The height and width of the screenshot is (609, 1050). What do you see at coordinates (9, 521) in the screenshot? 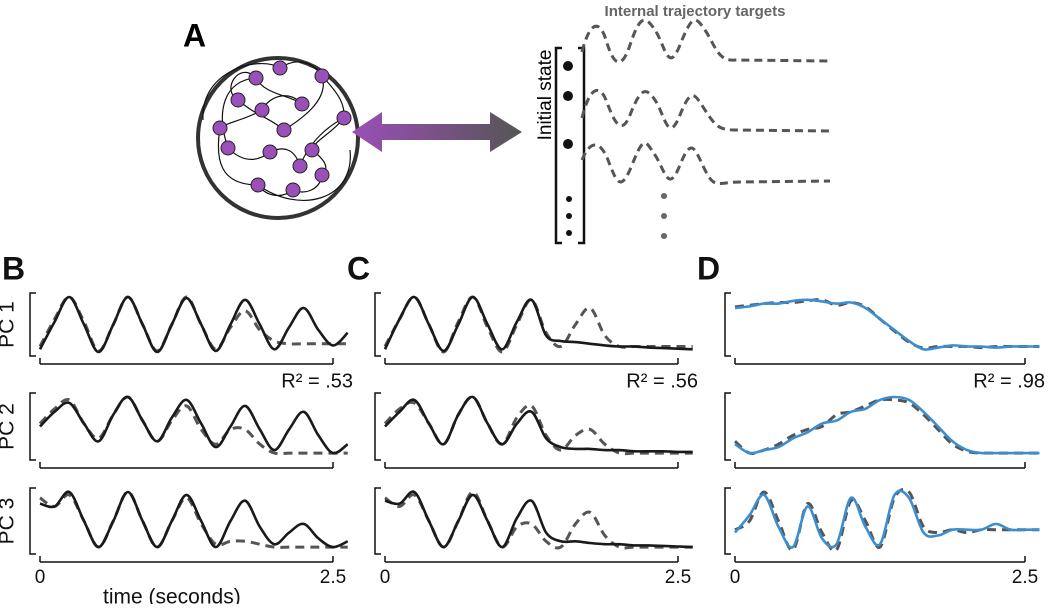
I see `y-axis-label: PC 3` at bounding box center [9, 521].